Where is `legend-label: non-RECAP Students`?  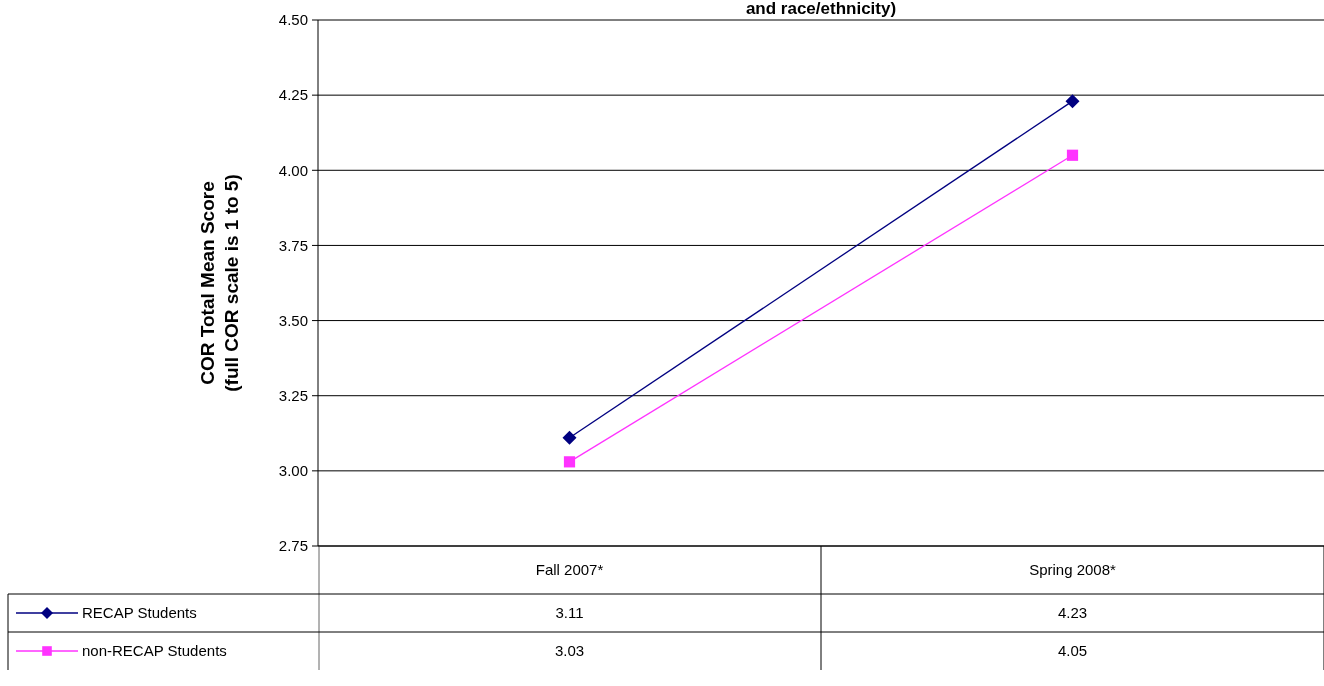 legend-label: non-RECAP Students is located at coordinates (154, 651).